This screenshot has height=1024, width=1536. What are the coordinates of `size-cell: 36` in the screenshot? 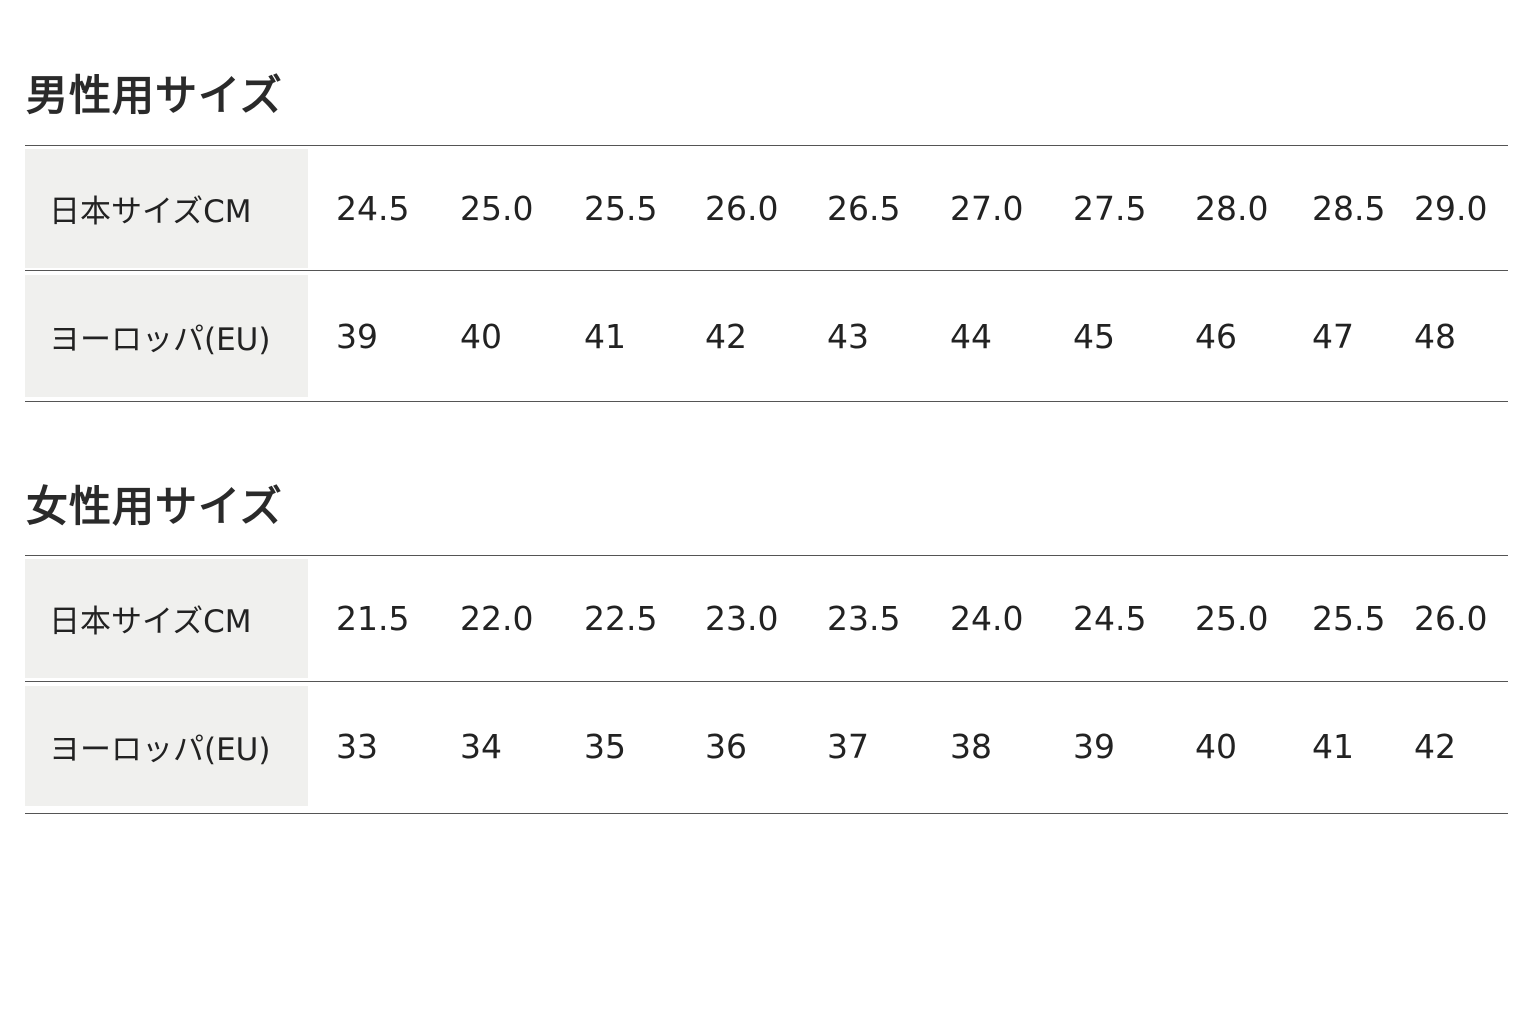 It's located at (726, 746).